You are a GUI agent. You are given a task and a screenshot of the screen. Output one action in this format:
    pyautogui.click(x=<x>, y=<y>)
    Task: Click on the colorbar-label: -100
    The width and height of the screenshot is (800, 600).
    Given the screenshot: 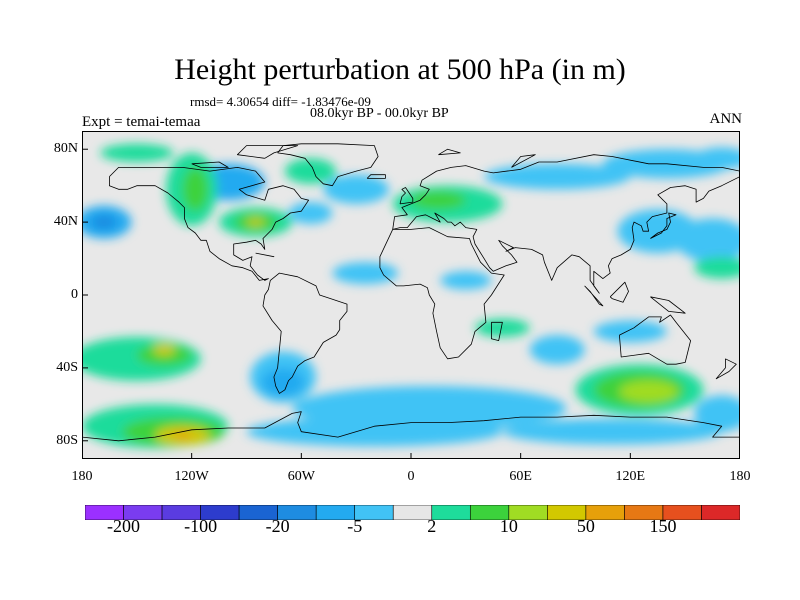 What is the action you would take?
    pyautogui.click(x=201, y=526)
    